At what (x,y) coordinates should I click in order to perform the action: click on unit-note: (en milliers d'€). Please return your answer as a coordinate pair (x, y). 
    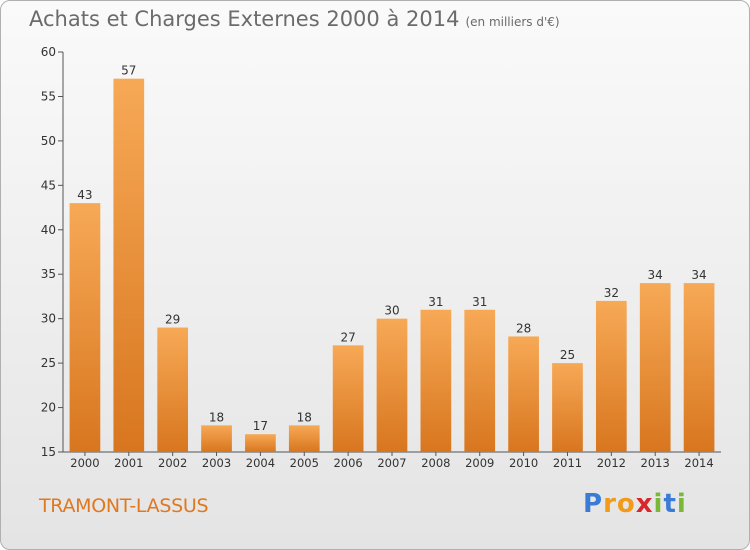
    Looking at the image, I should click on (512, 22).